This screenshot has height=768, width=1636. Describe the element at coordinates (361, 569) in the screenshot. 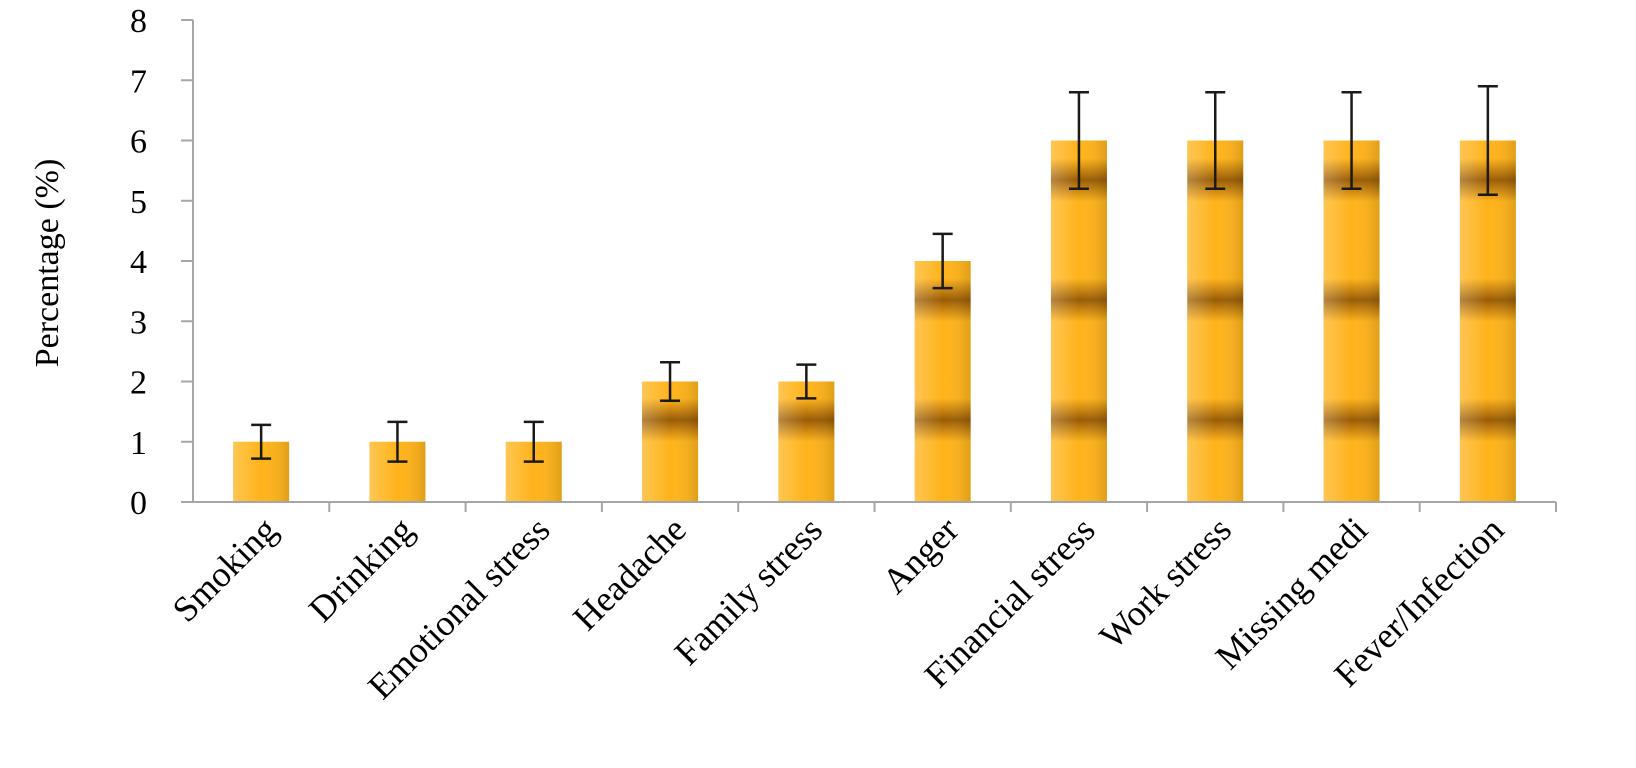

I see `x-tick-label: Drinking` at that location.